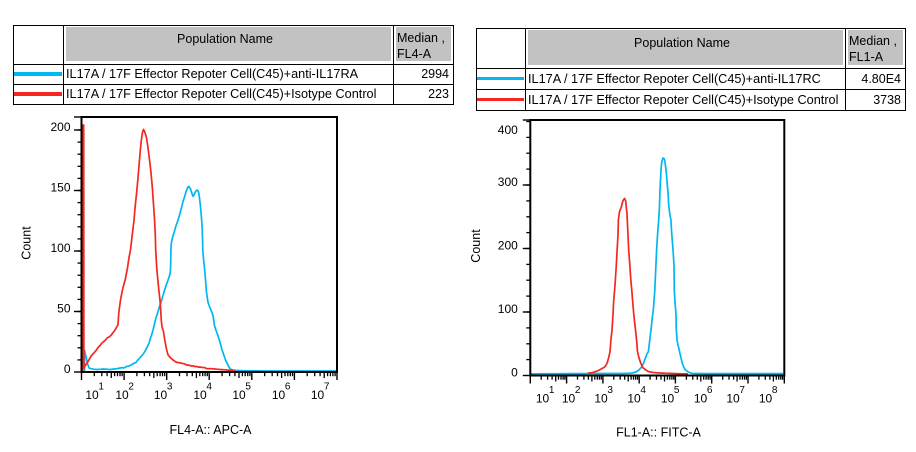 The width and height of the screenshot is (916, 452). Describe the element at coordinates (60, 187) in the screenshot. I see `svg-text: 150` at that location.